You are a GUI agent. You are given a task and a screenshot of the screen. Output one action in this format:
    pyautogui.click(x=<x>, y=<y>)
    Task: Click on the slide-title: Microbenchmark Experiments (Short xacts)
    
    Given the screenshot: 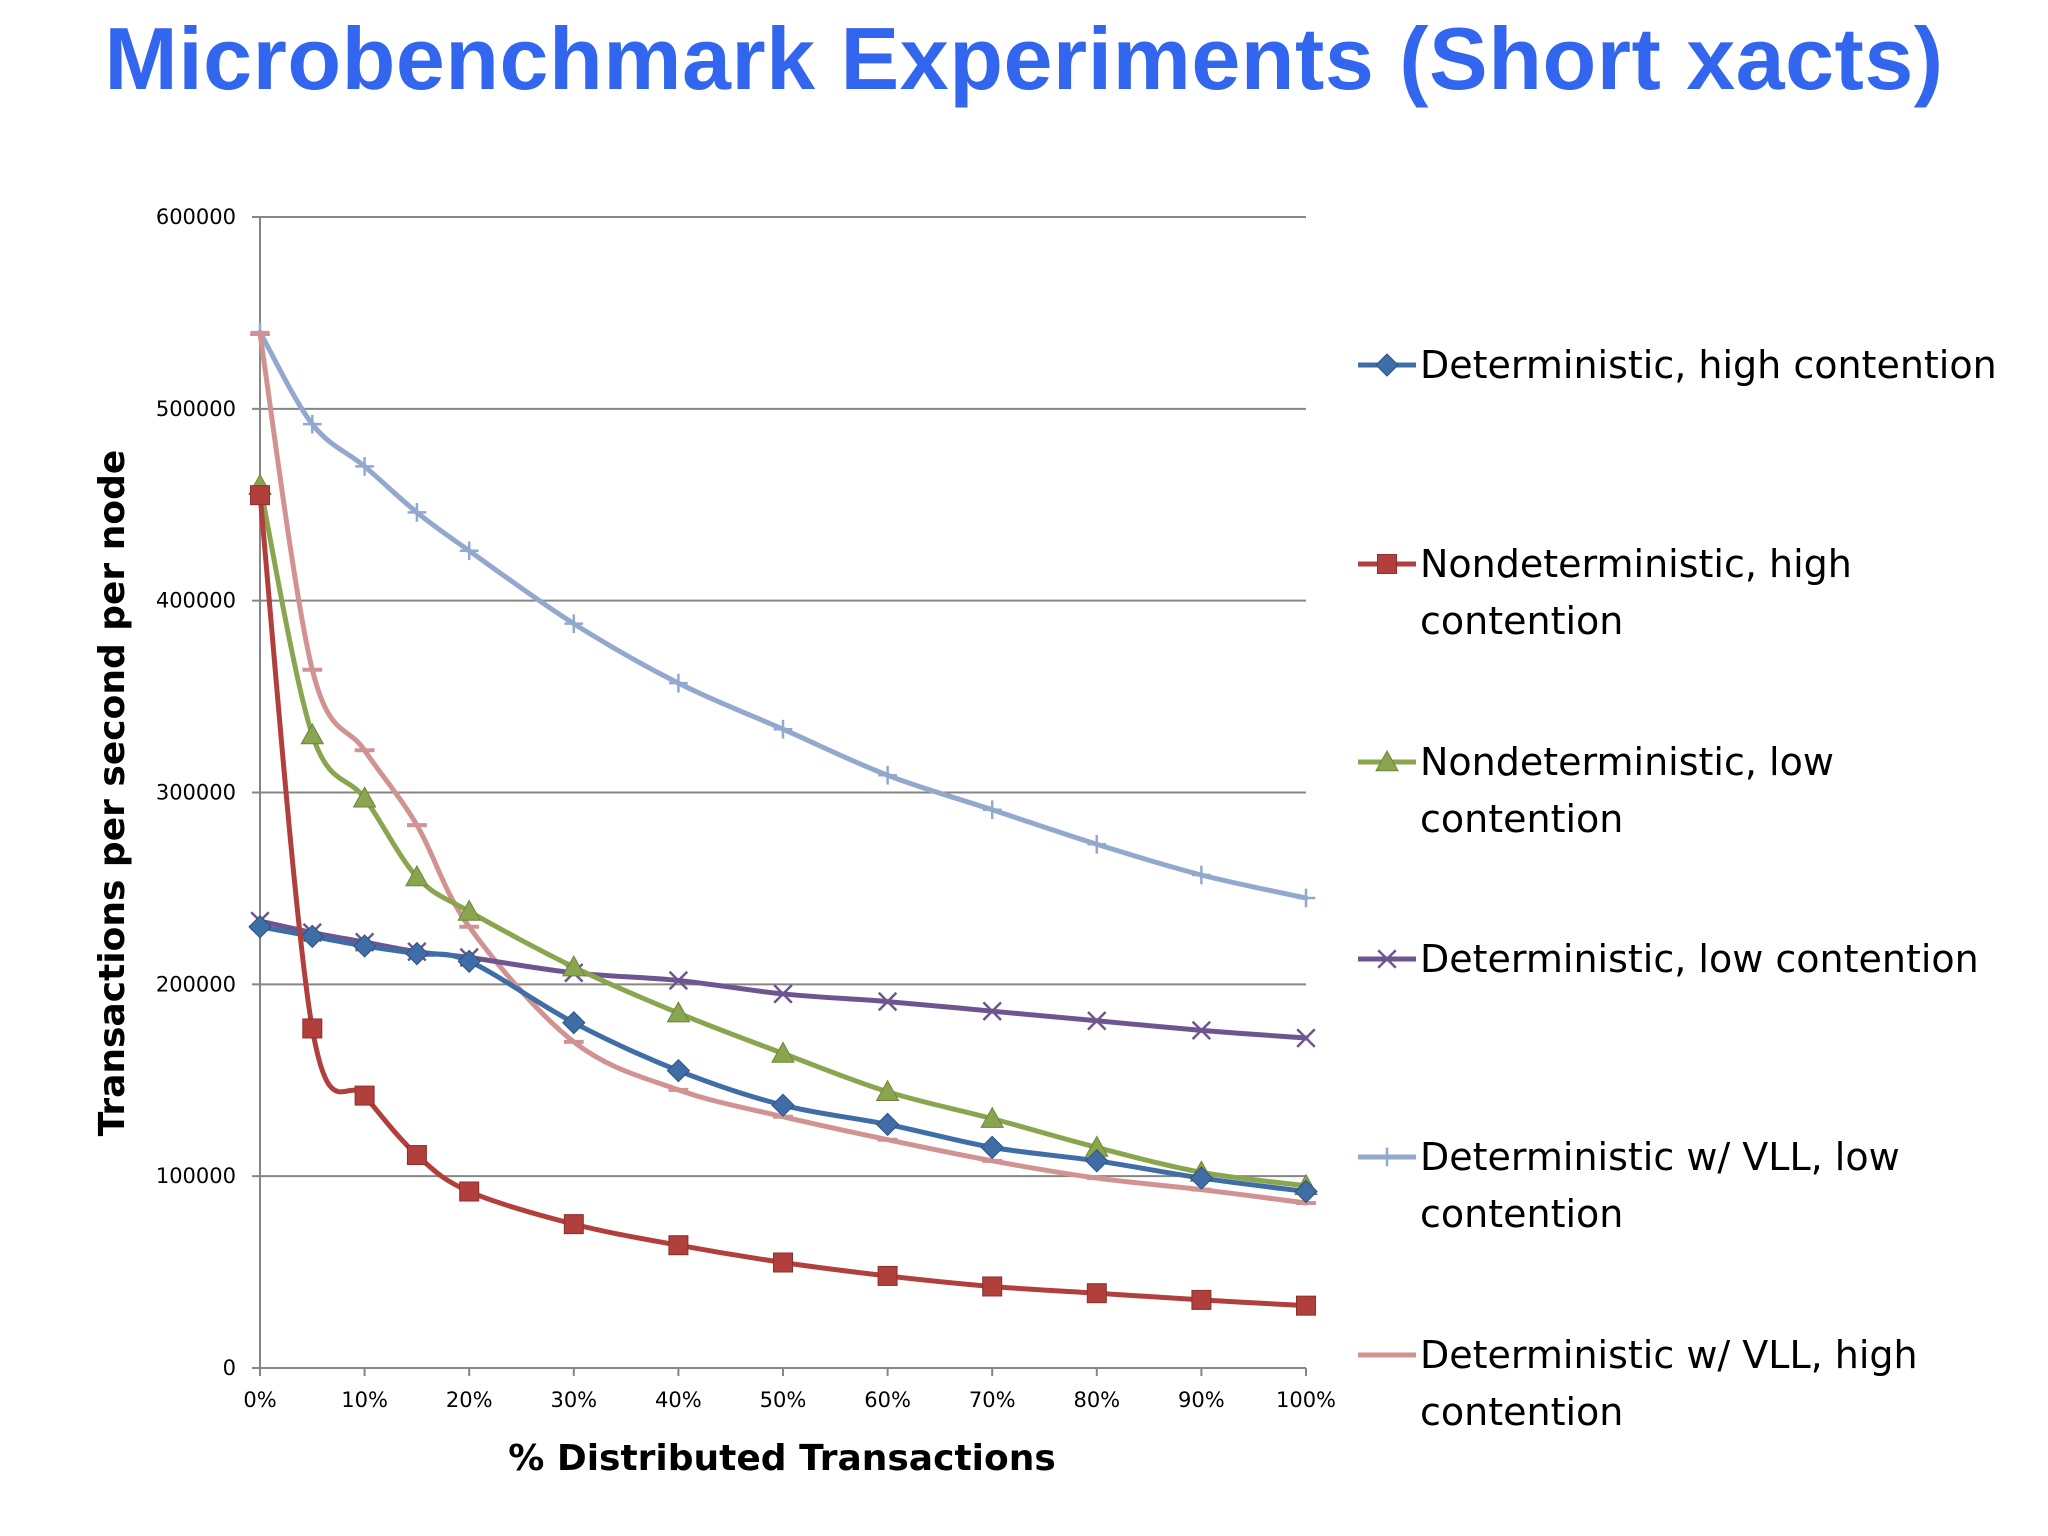 What is the action you would take?
    pyautogui.click(x=1024, y=58)
    